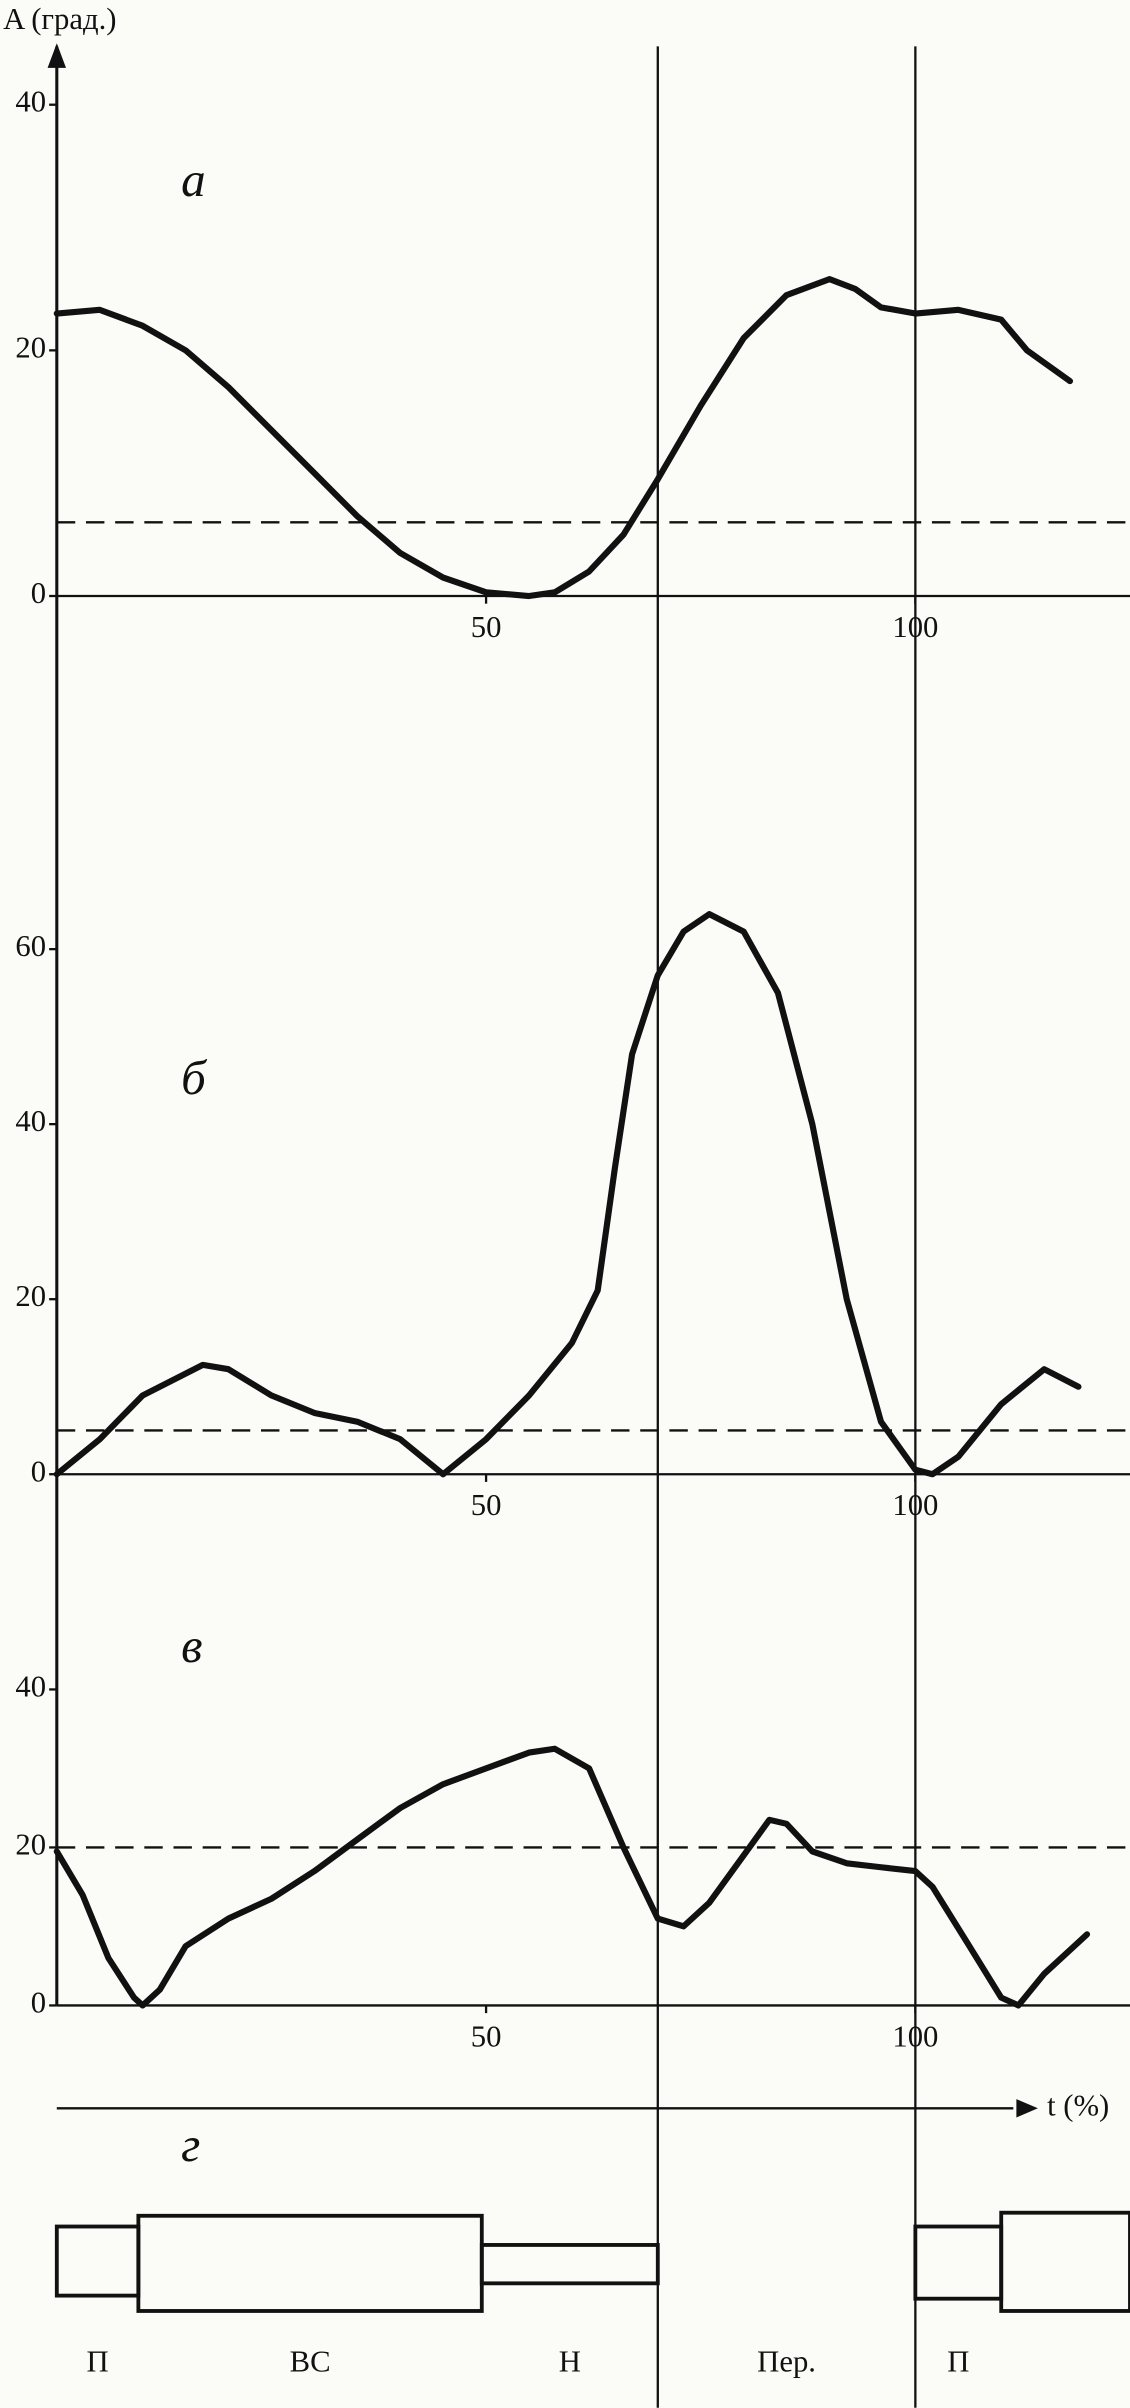 The height and width of the screenshot is (2408, 1130). Describe the element at coordinates (1078, 2105) in the screenshot. I see `x-label: t (%)` at that location.